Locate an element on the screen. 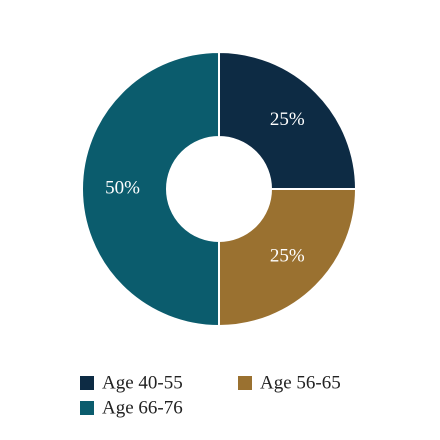 The image size is (440, 440). legend-label: Age 56-65 is located at coordinates (300, 382).